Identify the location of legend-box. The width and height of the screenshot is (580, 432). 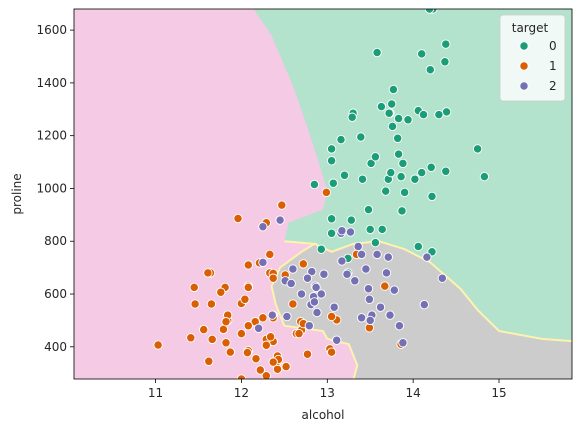
(532, 58).